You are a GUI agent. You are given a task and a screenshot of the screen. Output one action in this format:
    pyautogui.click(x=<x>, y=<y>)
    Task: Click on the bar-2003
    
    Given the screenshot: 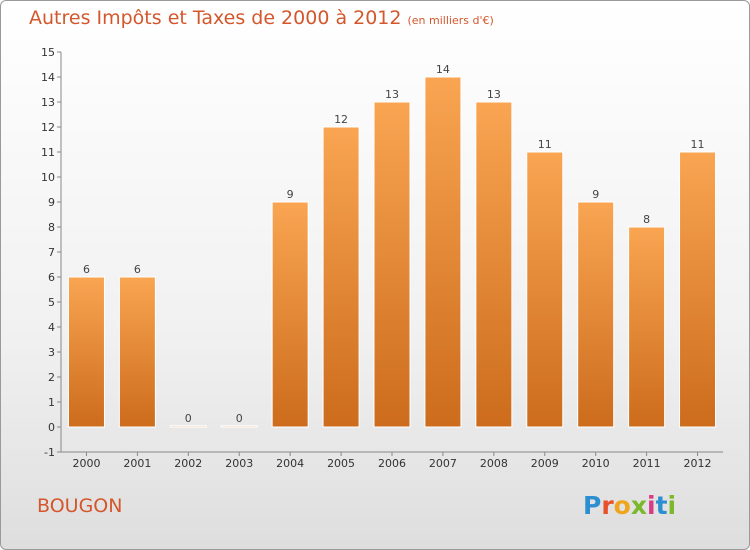 What is the action you would take?
    pyautogui.click(x=239, y=426)
    